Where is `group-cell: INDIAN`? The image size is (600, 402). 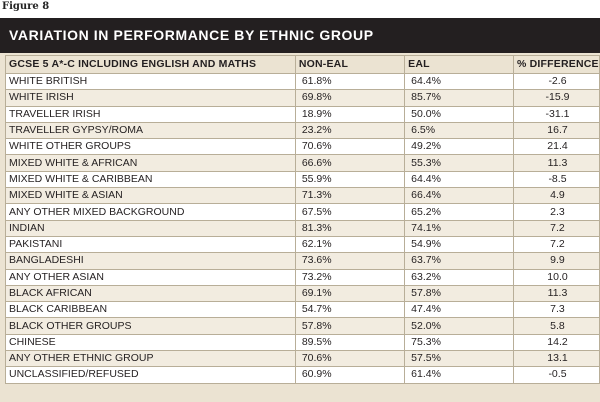 group-cell: INDIAN is located at coordinates (150, 228).